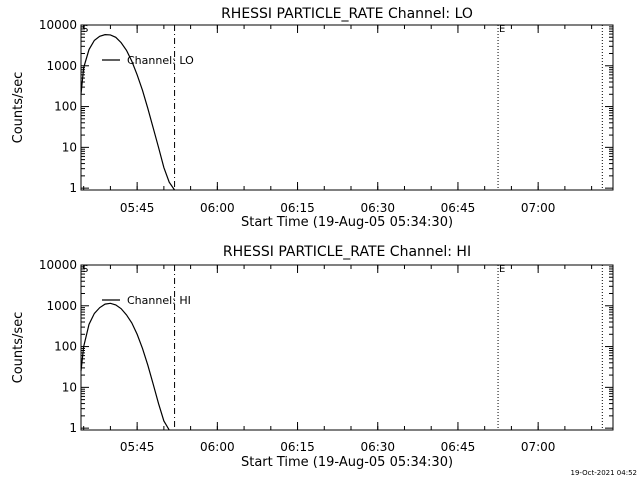 This screenshot has width=640, height=484. I want to click on legend-label: Channel: LO, so click(160, 60).